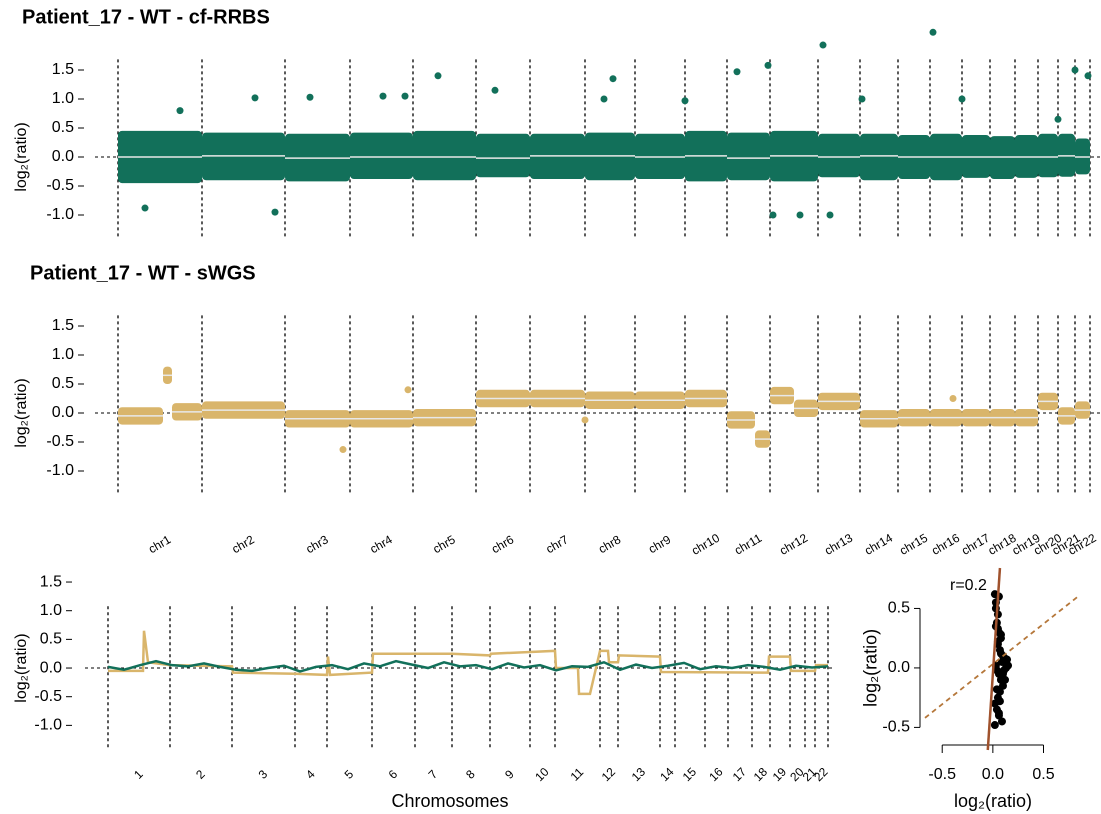  I want to click on reference-line, so click(1001, 657).